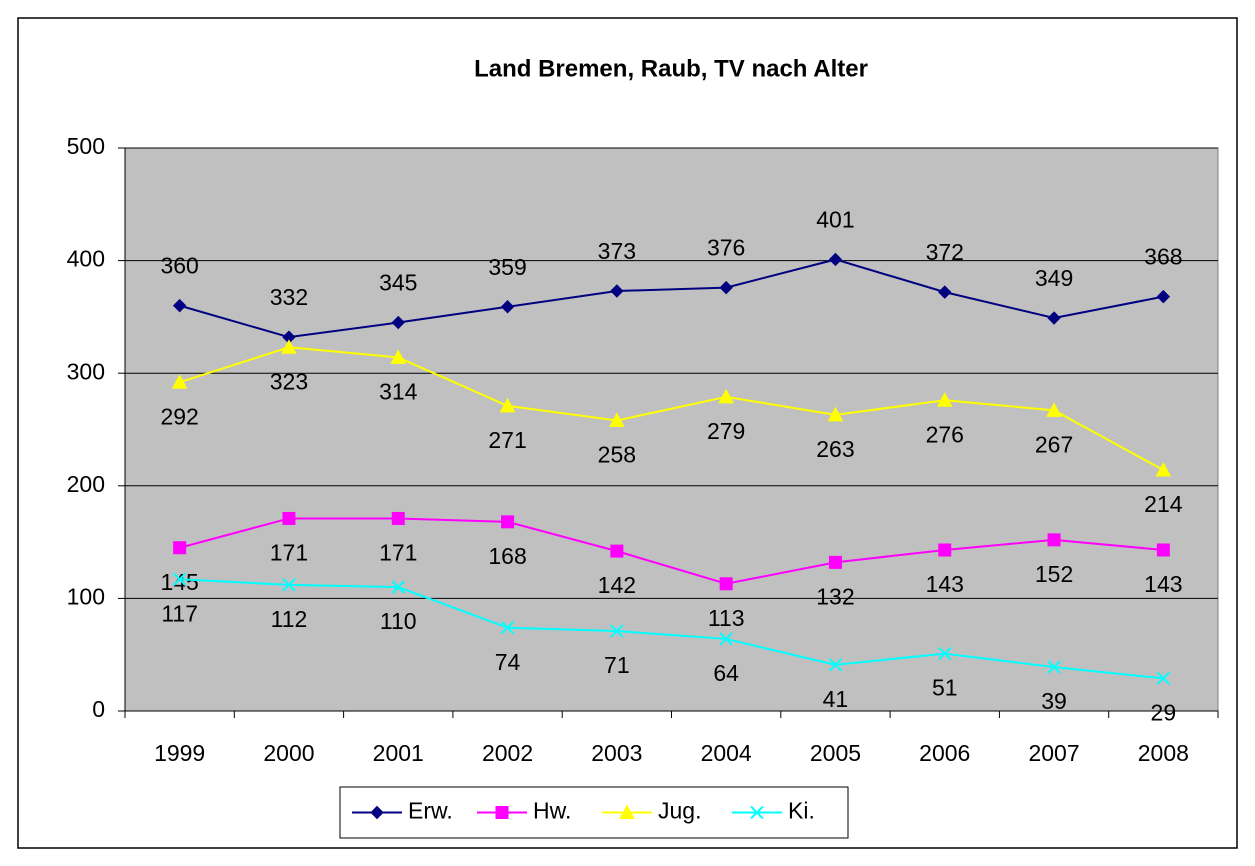  I want to click on data-label: 71, so click(617, 665).